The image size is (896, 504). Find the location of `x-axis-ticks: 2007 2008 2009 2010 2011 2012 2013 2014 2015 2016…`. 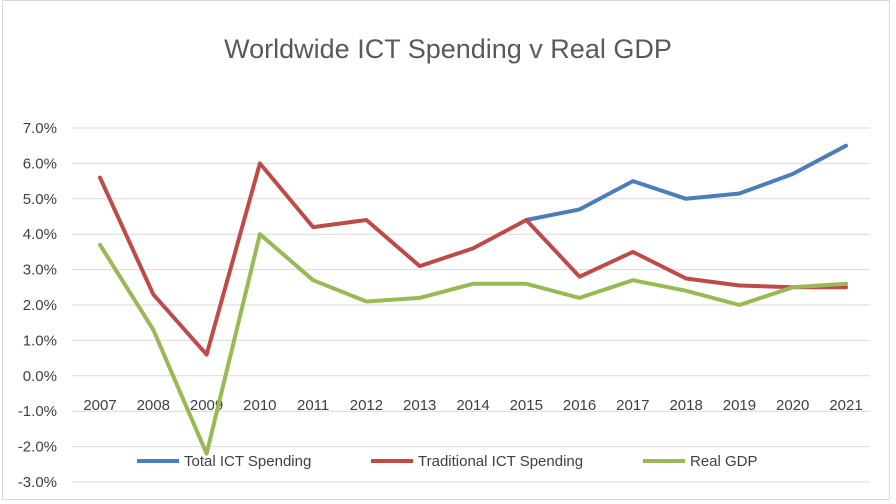

x-axis-ticks: 2007 2008 2009 2010 2011 2012 2013 2014 2015 2016… is located at coordinates (472, 405).